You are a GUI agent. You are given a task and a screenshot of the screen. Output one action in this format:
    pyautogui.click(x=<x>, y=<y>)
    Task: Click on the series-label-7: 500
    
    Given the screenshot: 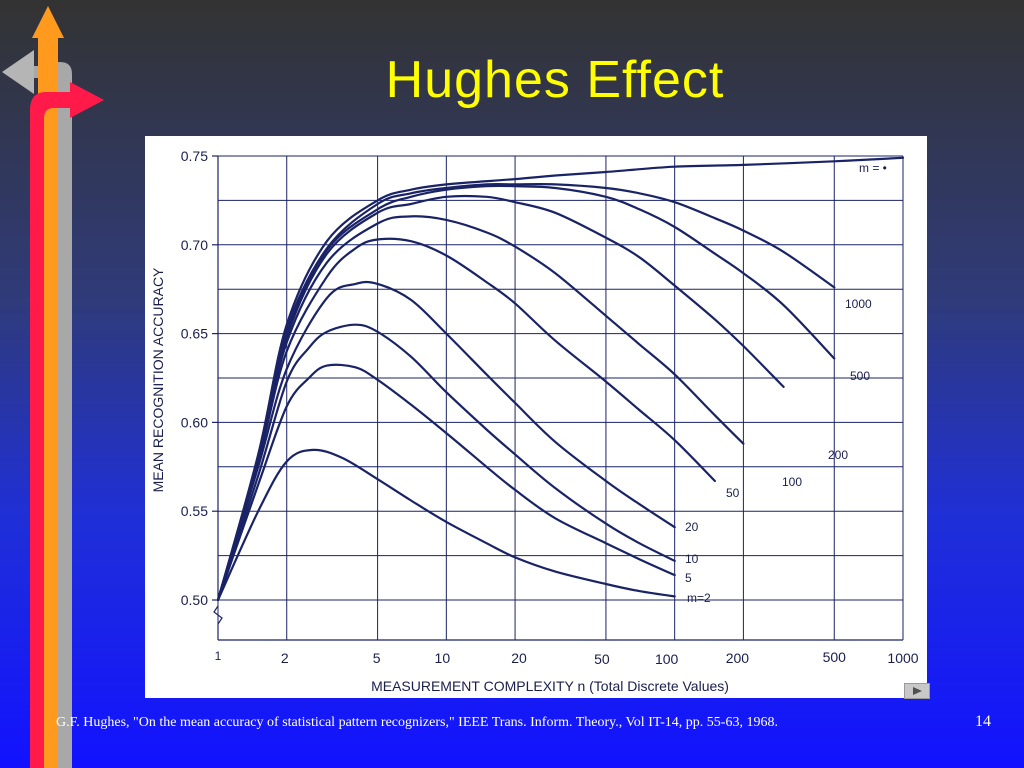 What is the action you would take?
    pyautogui.click(x=860, y=376)
    